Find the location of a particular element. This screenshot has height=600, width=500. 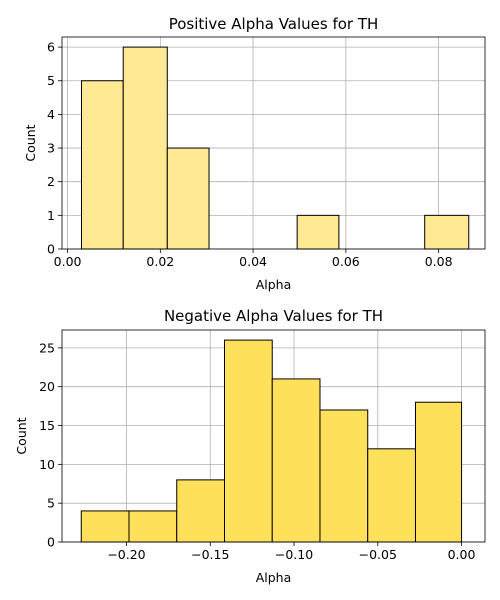

y-tick-label: 25 is located at coordinates (47, 347).